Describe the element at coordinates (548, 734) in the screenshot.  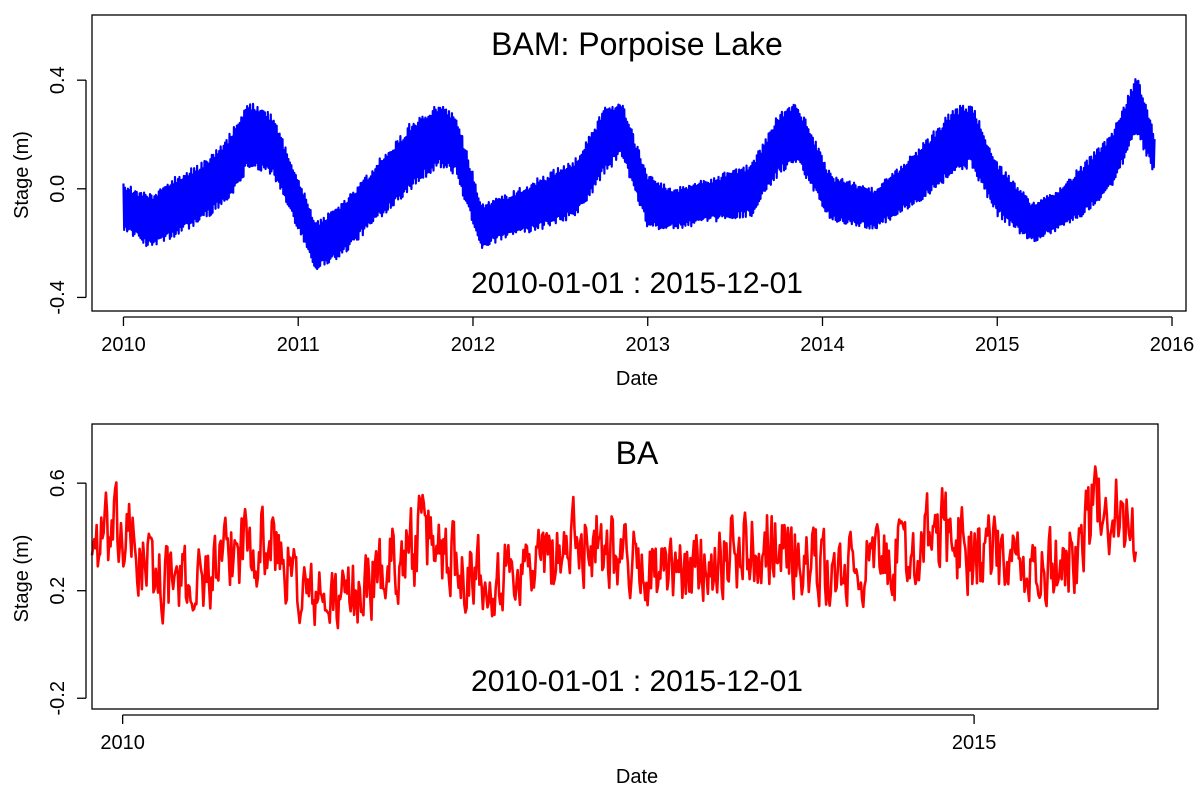
I see `bottom-x-axis: 2010 2015` at that location.